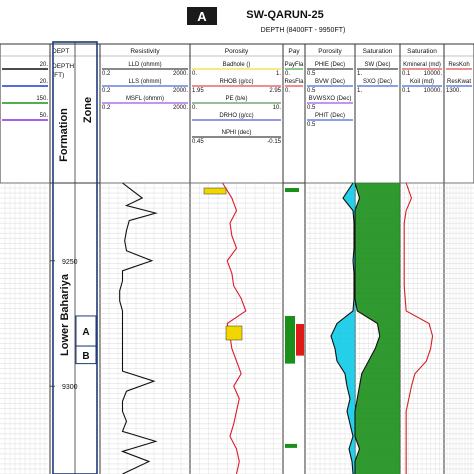 This screenshot has height=474, width=474. I want to click on formation-header: Formation, so click(64, 135).